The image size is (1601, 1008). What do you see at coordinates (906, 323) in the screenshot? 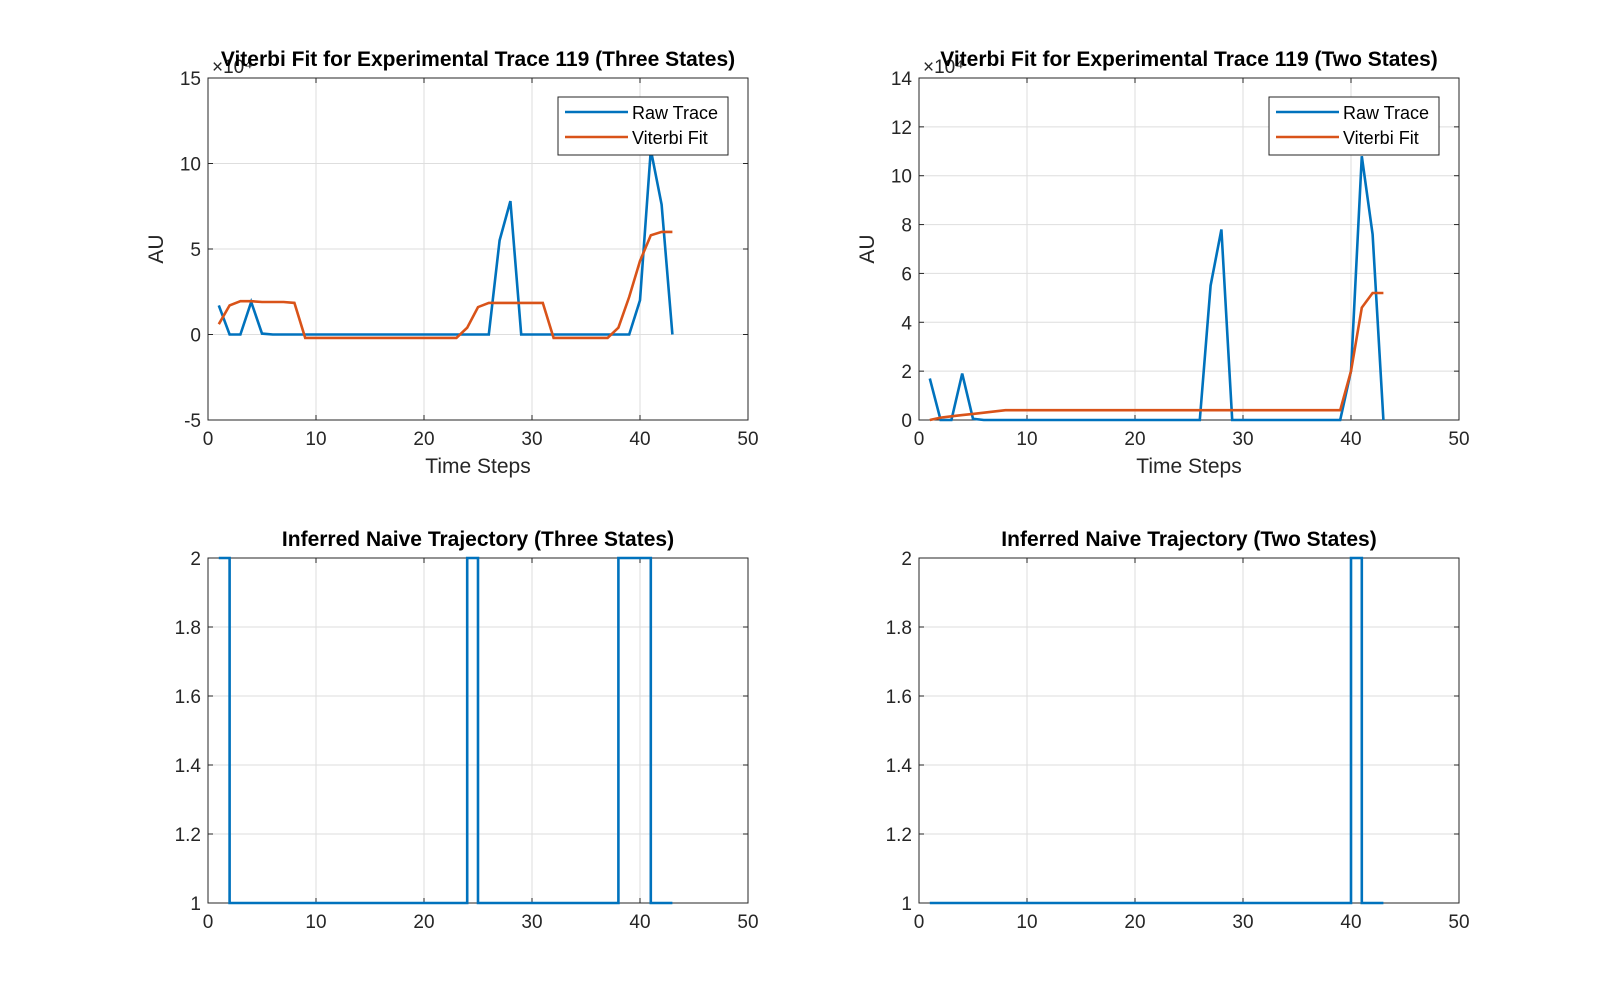
I see `y-tick-label: 4` at bounding box center [906, 323].